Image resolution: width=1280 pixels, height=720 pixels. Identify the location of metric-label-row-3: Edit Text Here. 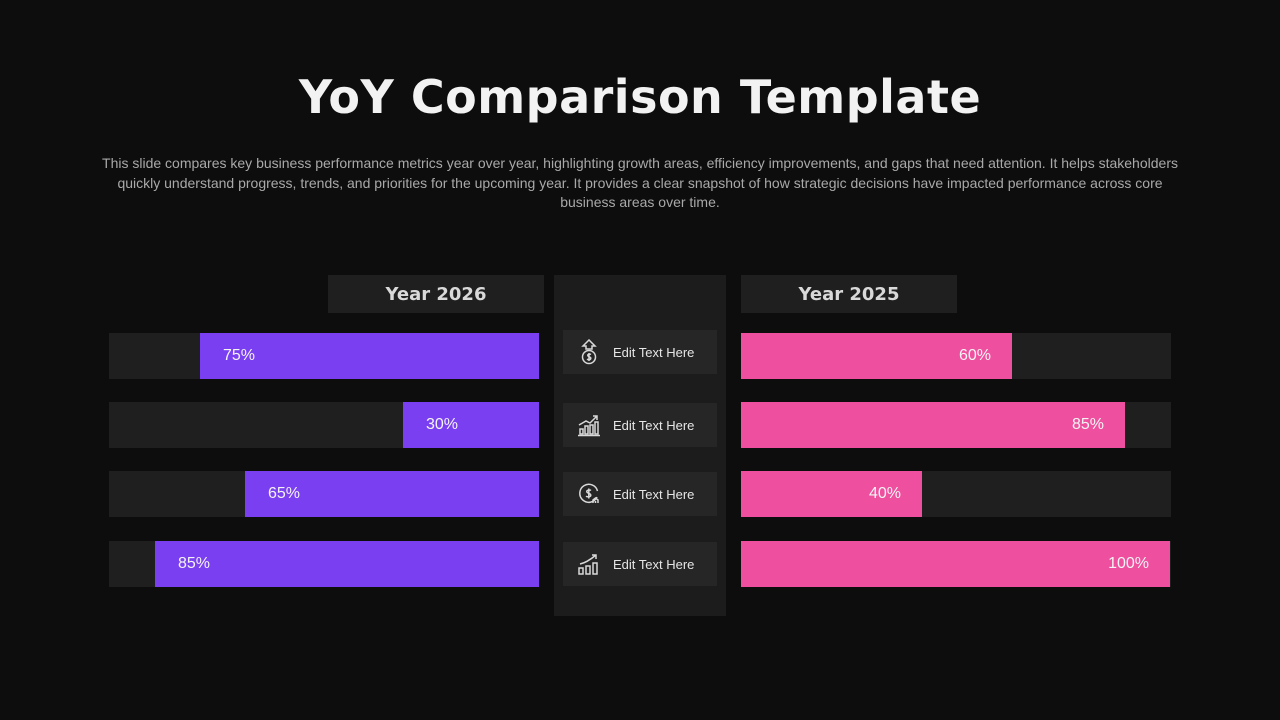
(640, 494).